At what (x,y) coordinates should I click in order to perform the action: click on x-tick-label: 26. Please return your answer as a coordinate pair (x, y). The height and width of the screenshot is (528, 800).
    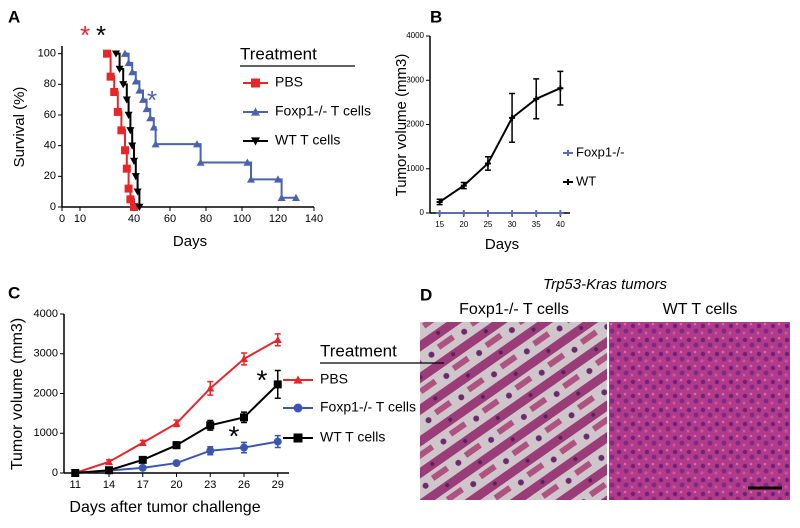
    Looking at the image, I should click on (244, 485).